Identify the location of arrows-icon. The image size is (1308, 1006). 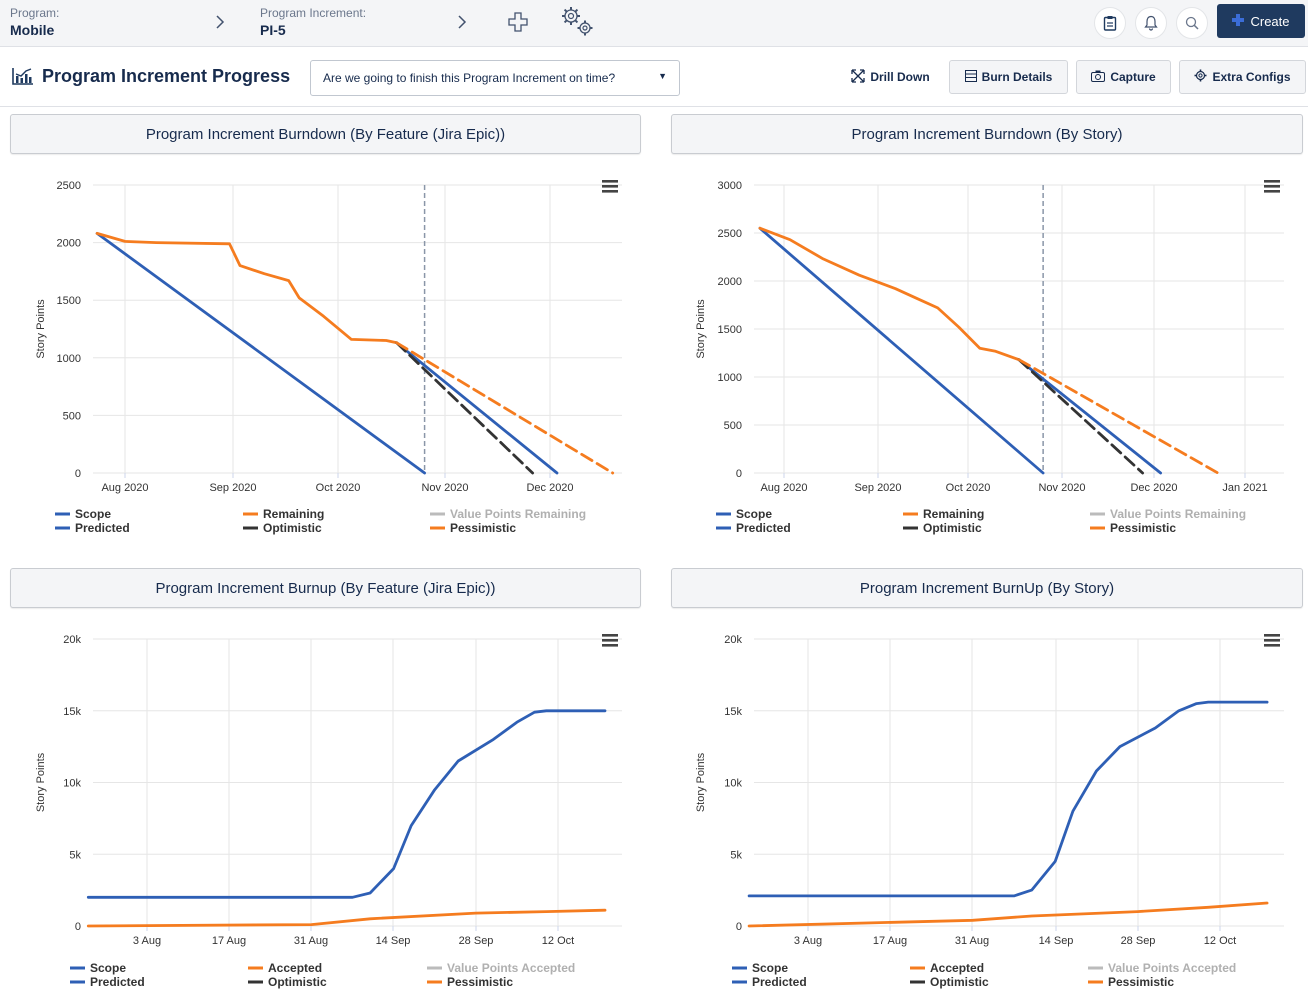
(858, 77).